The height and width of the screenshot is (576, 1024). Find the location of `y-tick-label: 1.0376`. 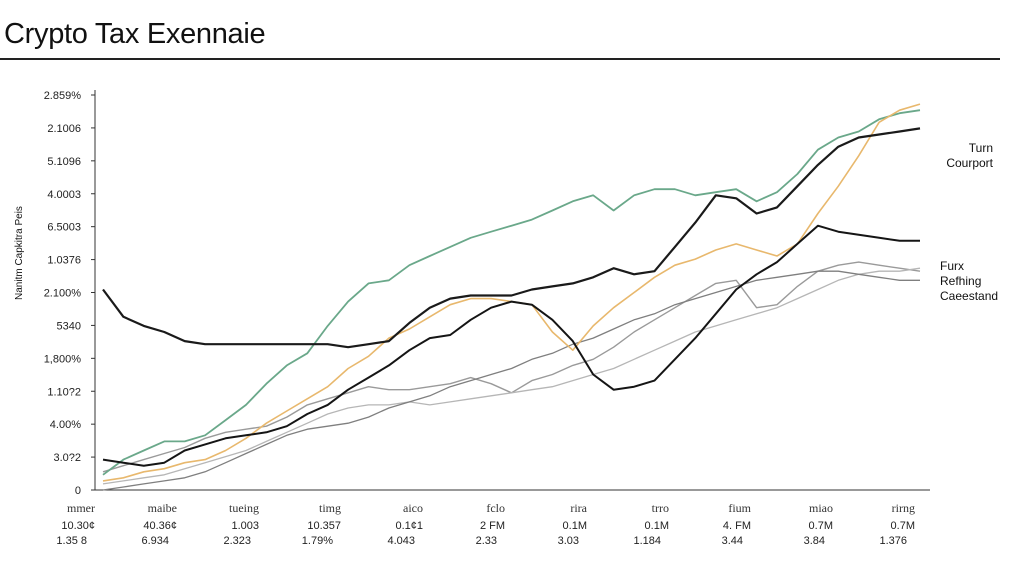

y-tick-label: 1.0376 is located at coordinates (64, 261).